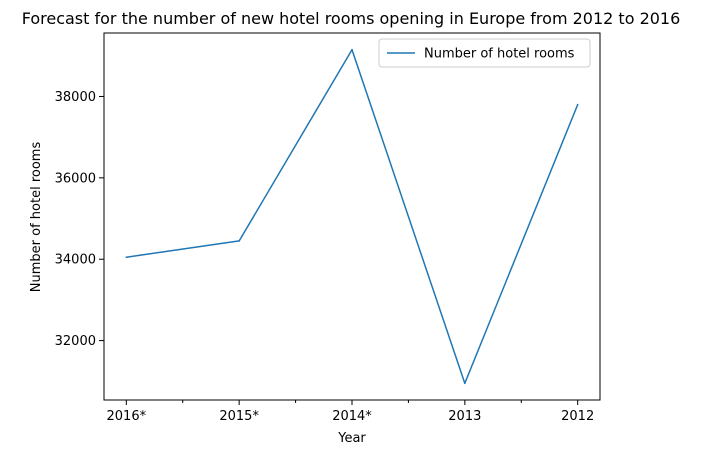 The width and height of the screenshot is (703, 455). I want to click on x-tick-label: 2015*, so click(239, 416).